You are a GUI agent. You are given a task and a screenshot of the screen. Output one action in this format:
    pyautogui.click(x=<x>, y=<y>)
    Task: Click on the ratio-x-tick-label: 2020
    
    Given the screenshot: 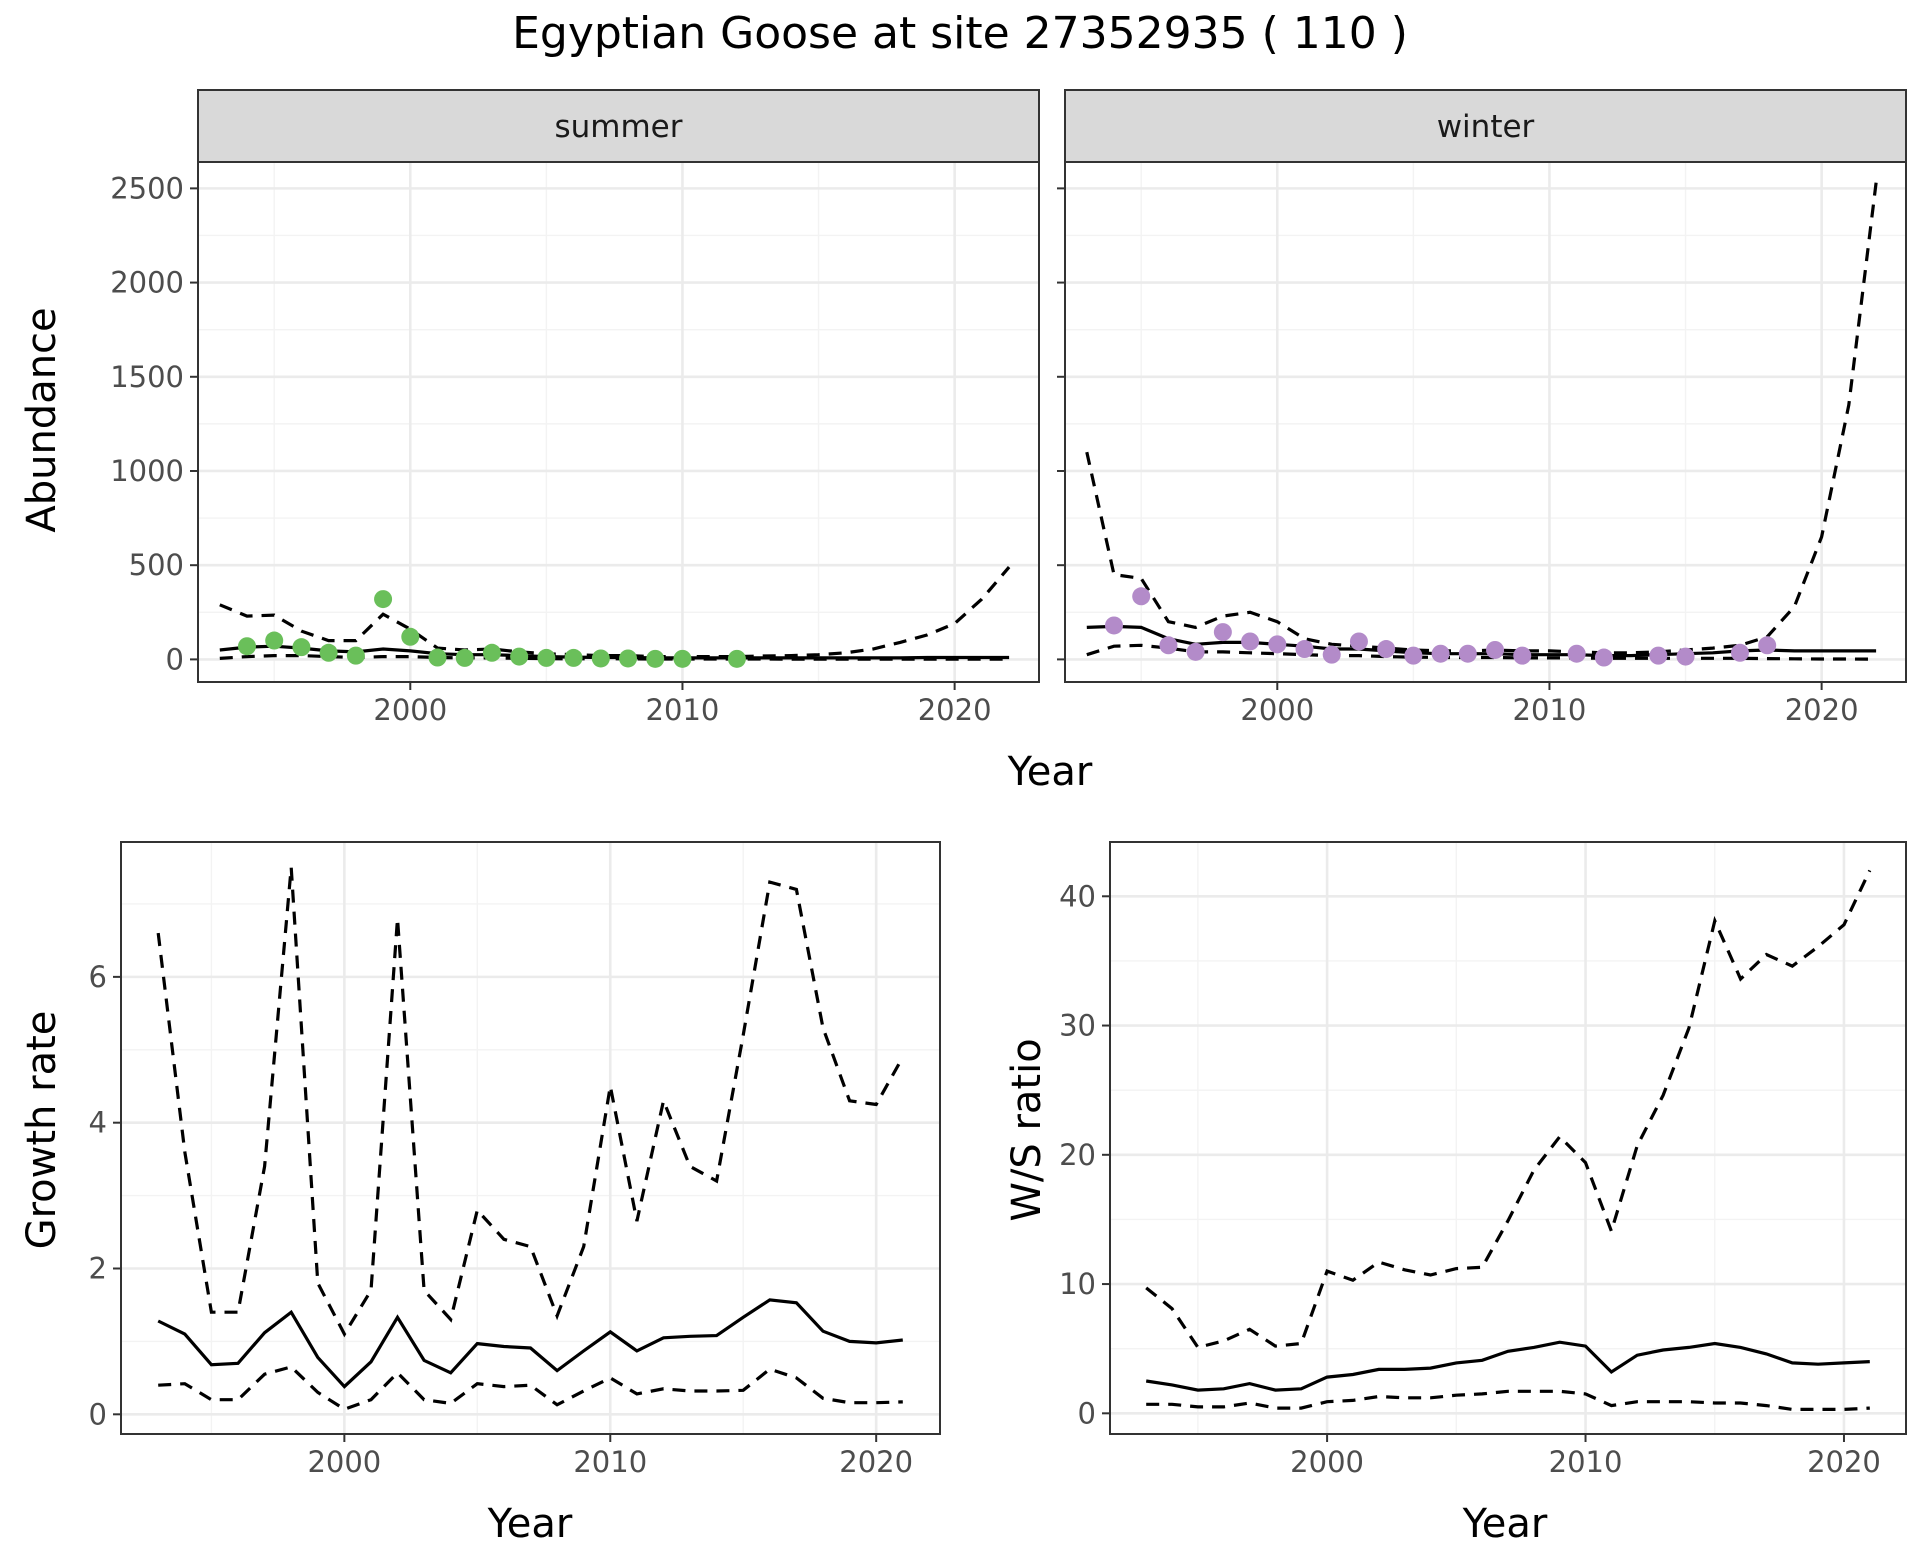 What is the action you would take?
    pyautogui.click(x=1844, y=1462)
    